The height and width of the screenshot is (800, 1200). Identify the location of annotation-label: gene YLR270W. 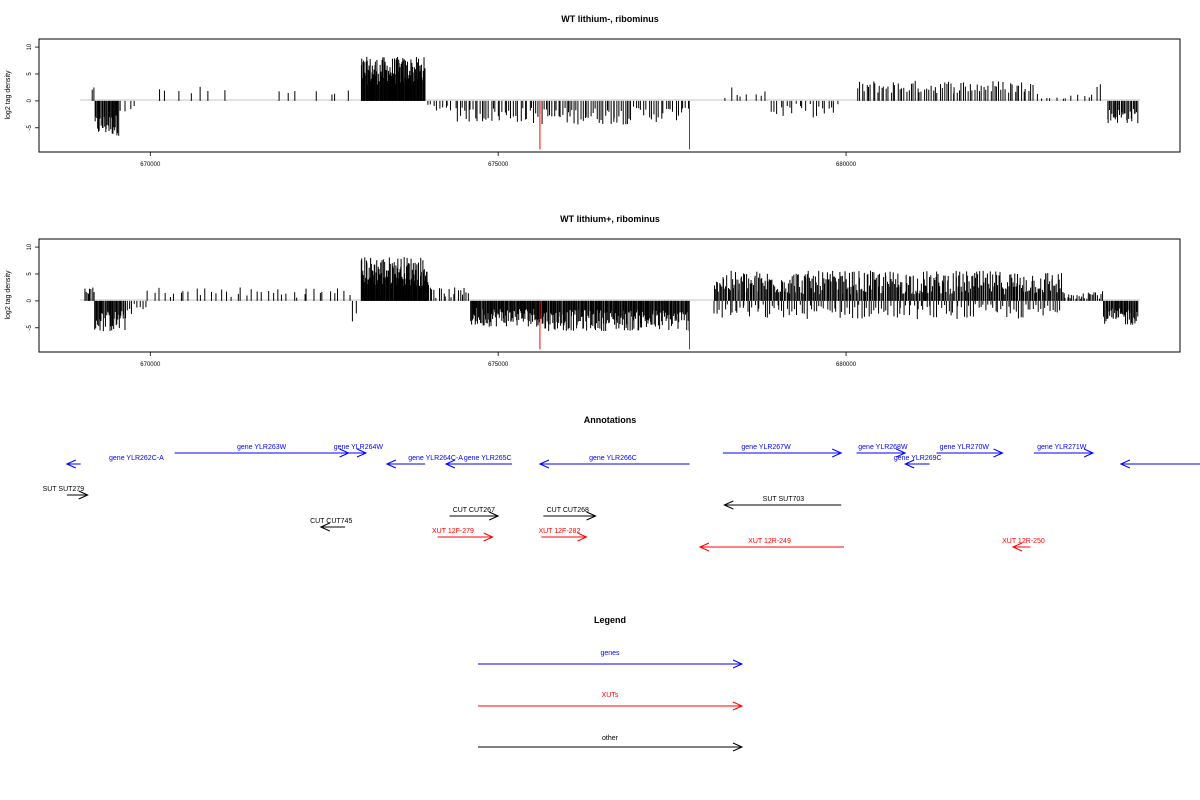
(965, 447).